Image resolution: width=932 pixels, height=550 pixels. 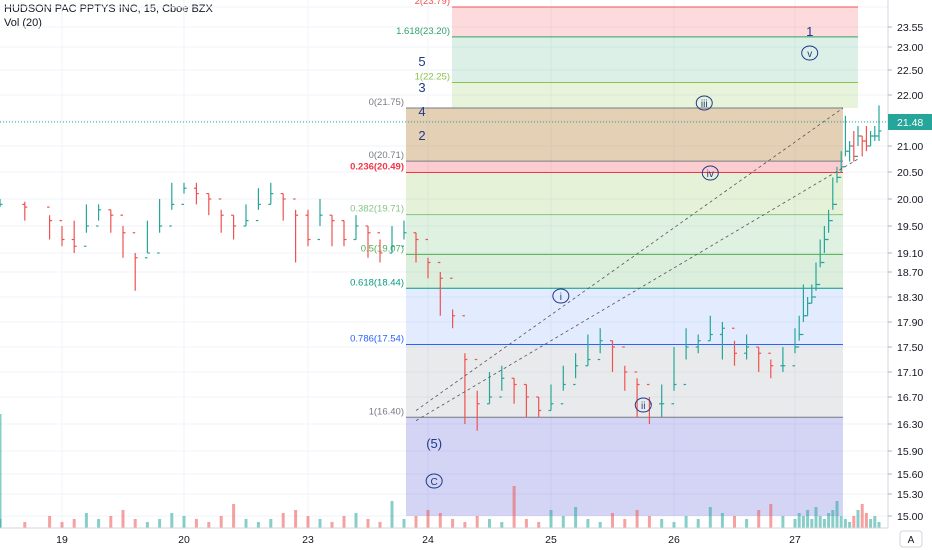 I want to click on wave-label: 1, so click(x=809, y=31).